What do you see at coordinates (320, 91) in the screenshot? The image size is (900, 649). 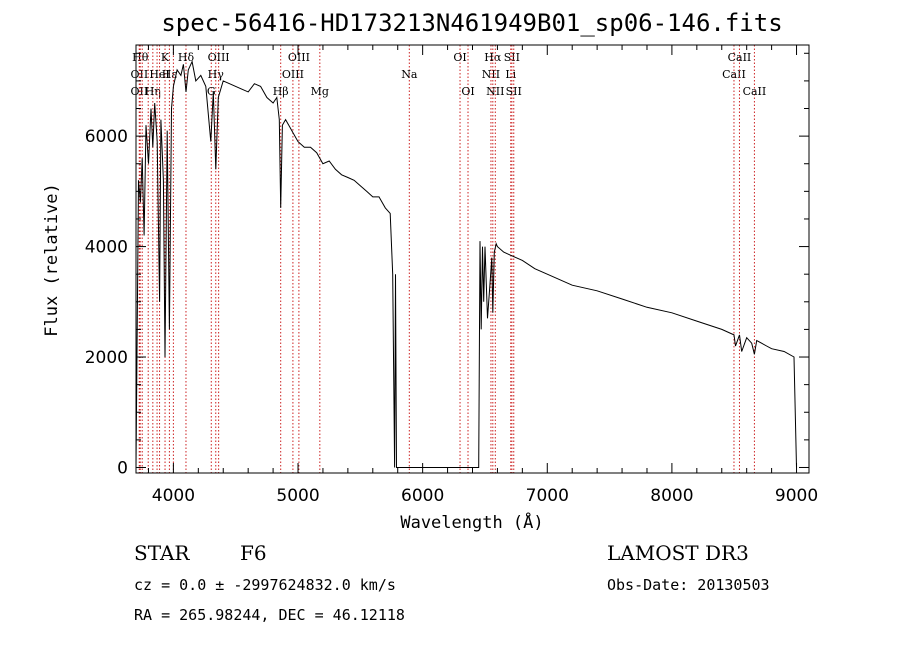 I see `spectral-line-label: Mg` at bounding box center [320, 91].